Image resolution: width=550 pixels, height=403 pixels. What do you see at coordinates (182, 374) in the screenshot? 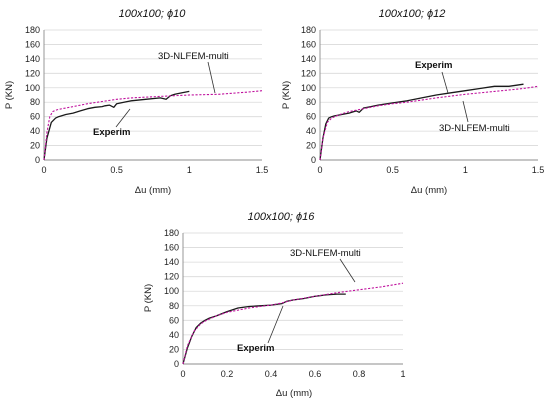
I see `chart-phi16-xtick-label: 0` at bounding box center [182, 374].